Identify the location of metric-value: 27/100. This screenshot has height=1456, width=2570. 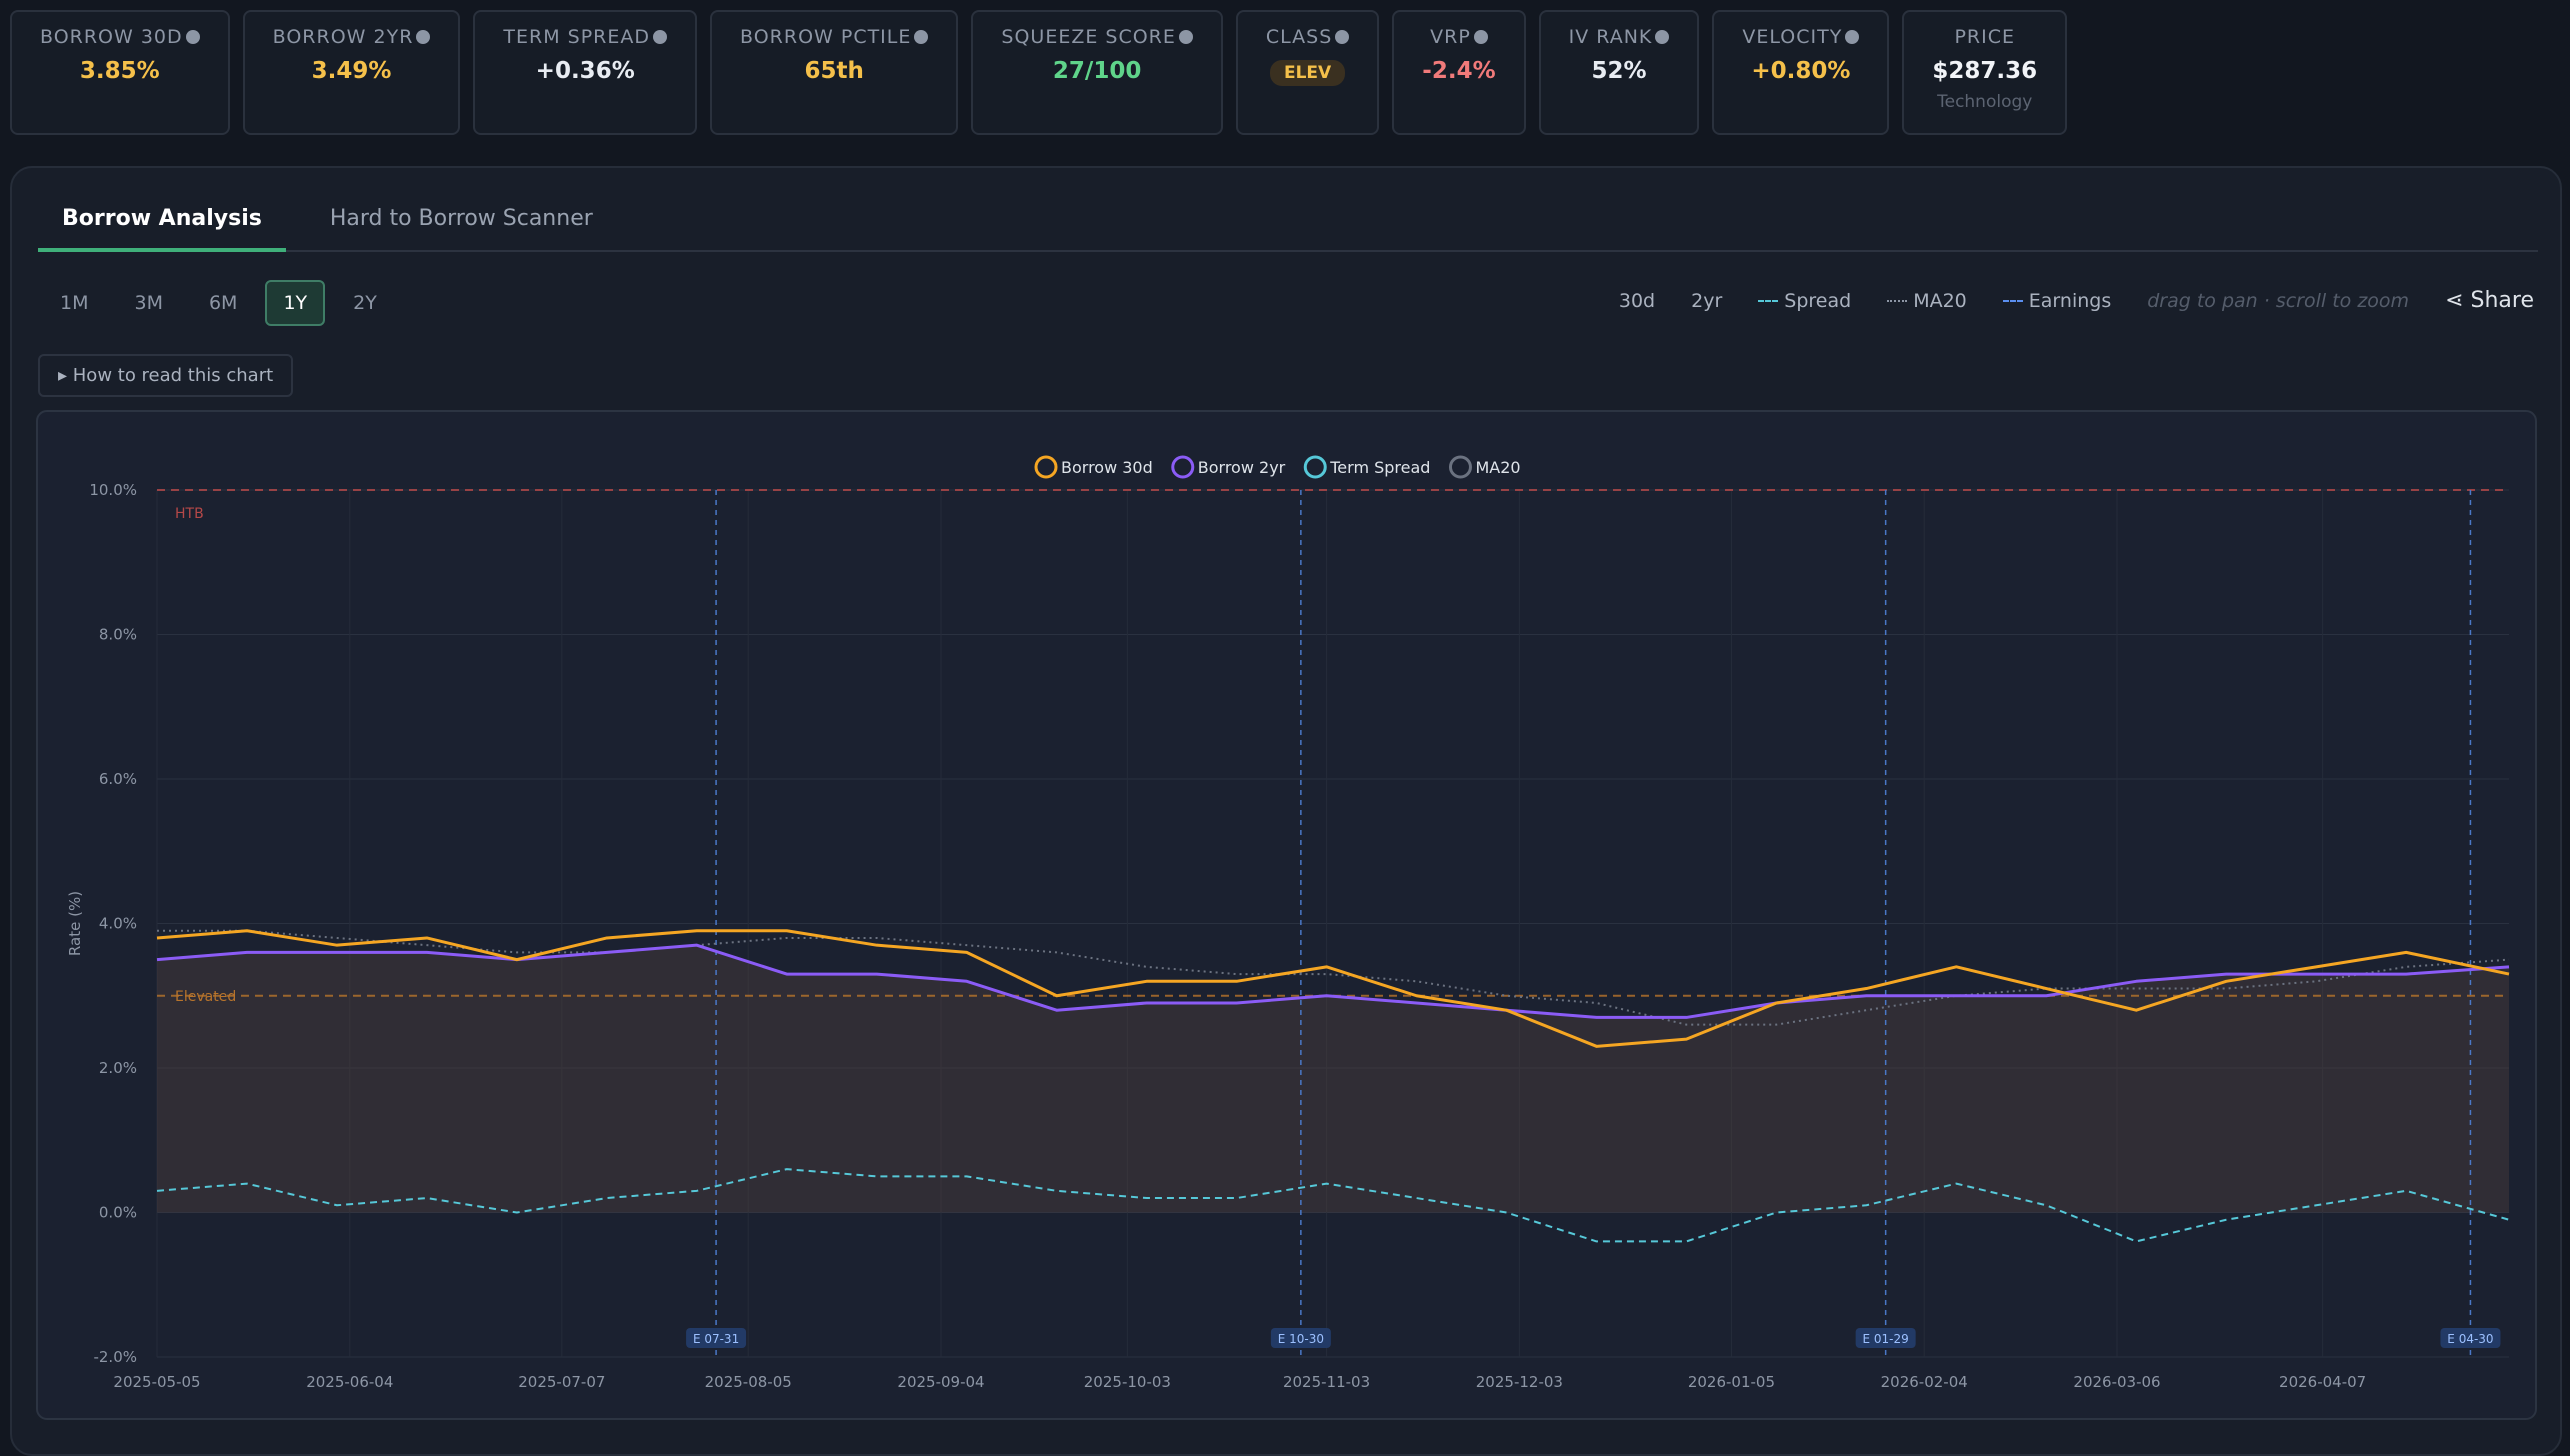
(1097, 71).